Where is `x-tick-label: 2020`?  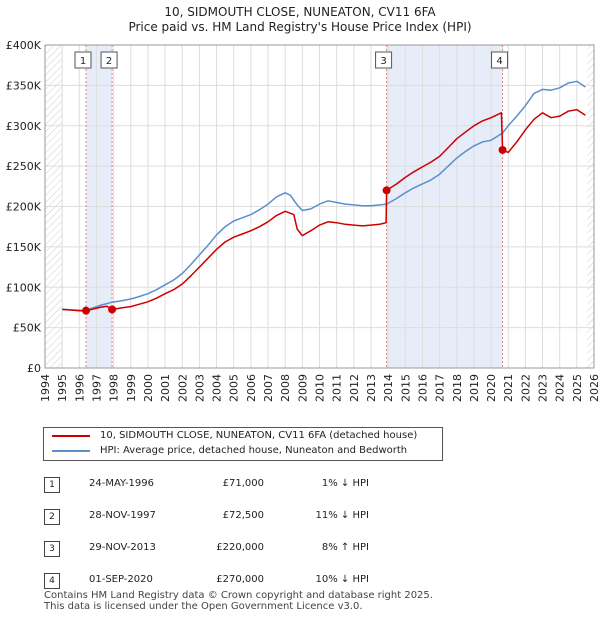
x-tick-label: 2020 is located at coordinates (491, 388).